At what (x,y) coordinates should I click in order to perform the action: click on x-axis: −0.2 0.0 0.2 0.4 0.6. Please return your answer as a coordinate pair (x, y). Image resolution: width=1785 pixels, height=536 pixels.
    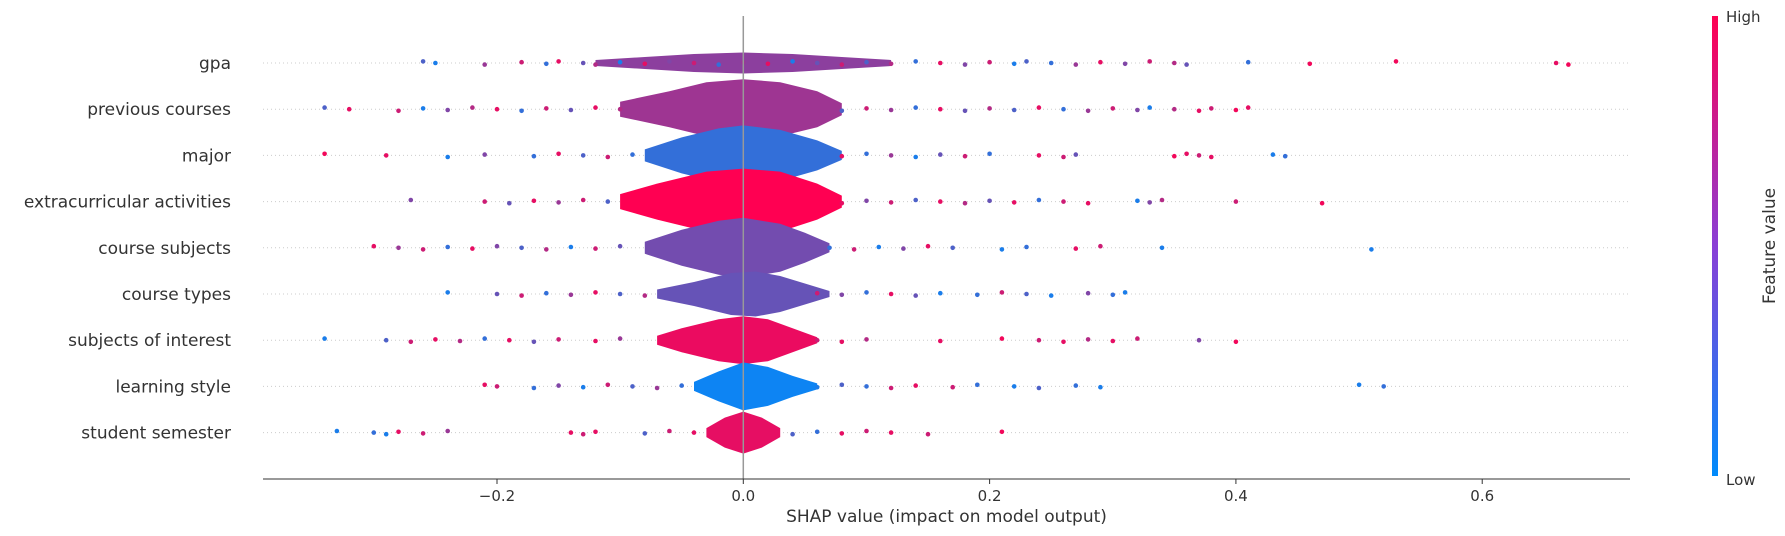
    Looking at the image, I should click on (946, 491).